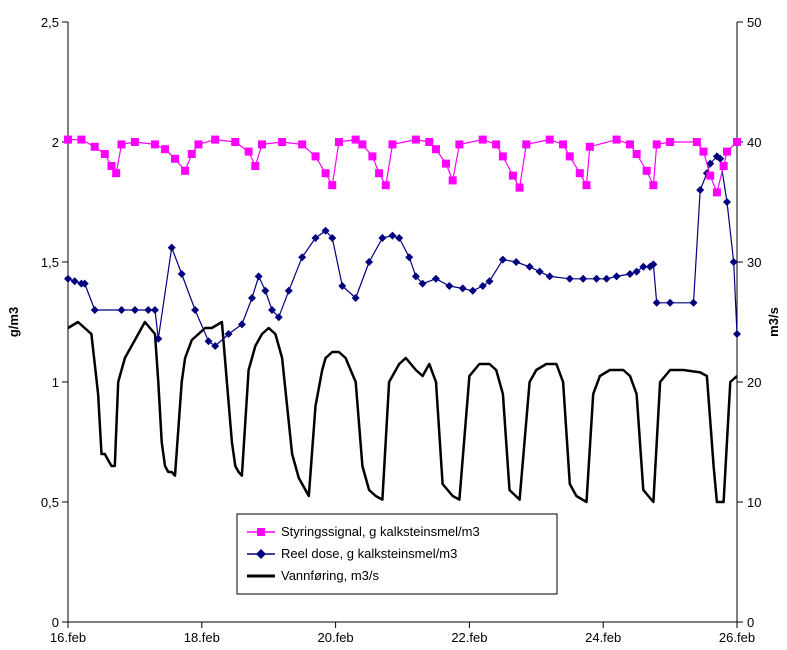 The height and width of the screenshot is (650, 787). What do you see at coordinates (750, 622) in the screenshot?
I see `right-tick-label: 0` at bounding box center [750, 622].